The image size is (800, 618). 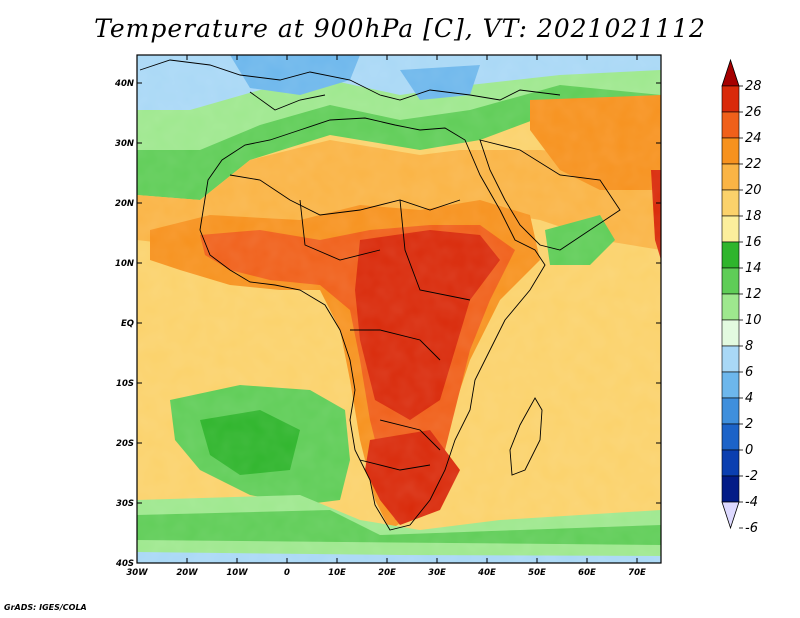 I want to click on lon-tick-label: 20E, so click(x=387, y=573).